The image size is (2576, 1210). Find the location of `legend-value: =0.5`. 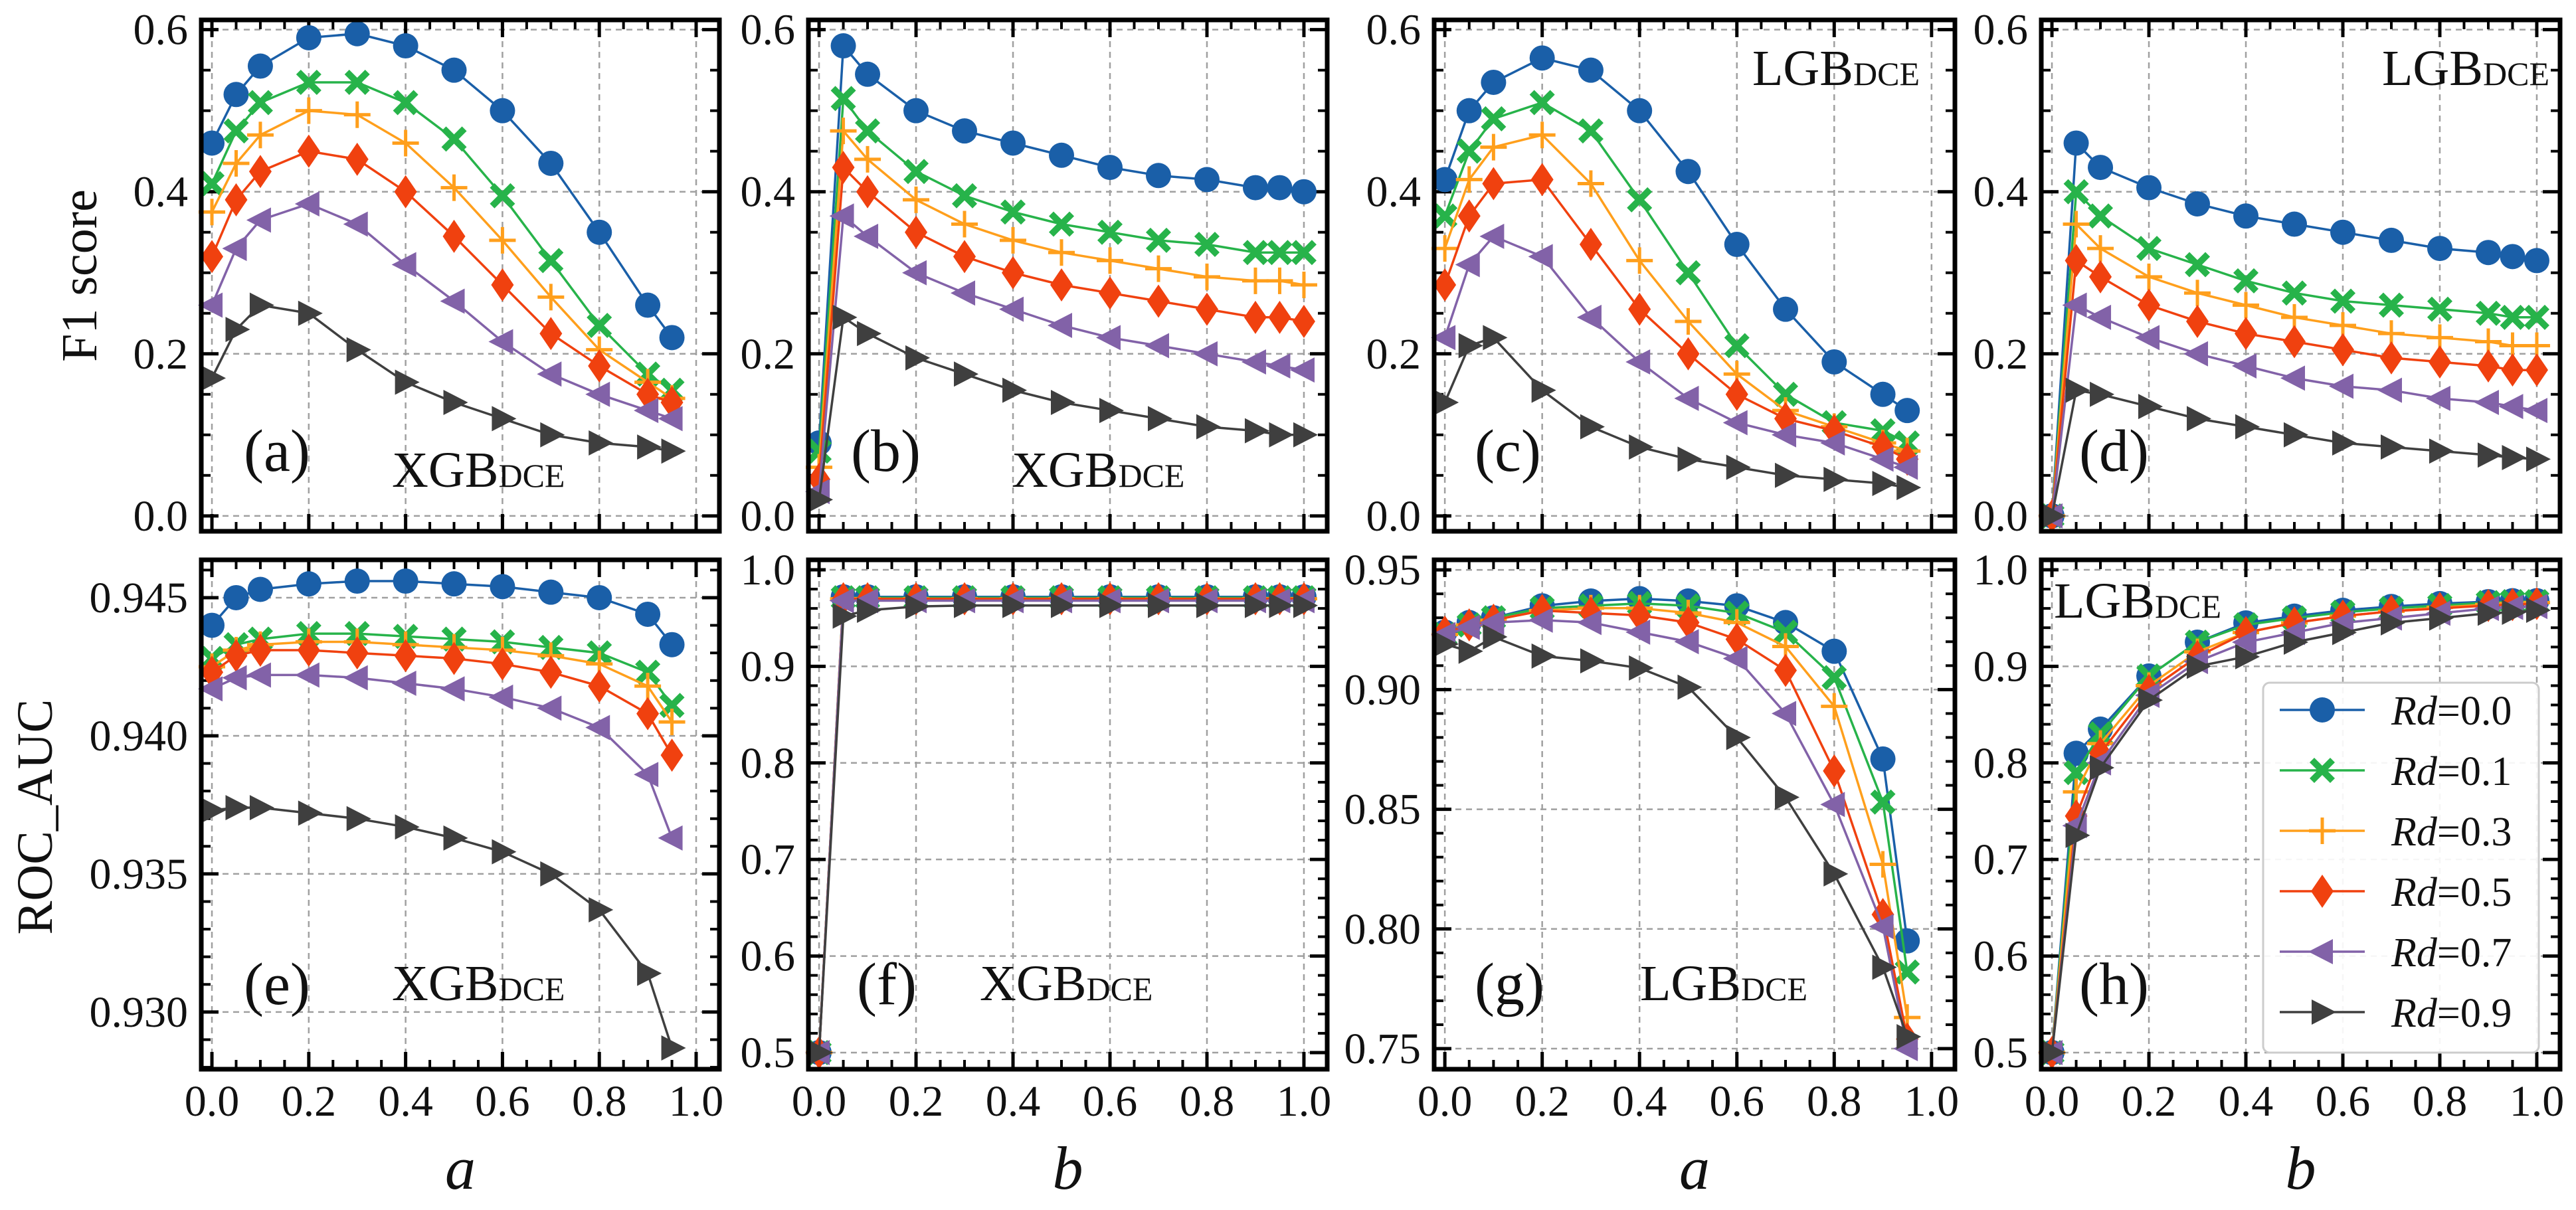

legend-value: =0.5 is located at coordinates (2474, 892).